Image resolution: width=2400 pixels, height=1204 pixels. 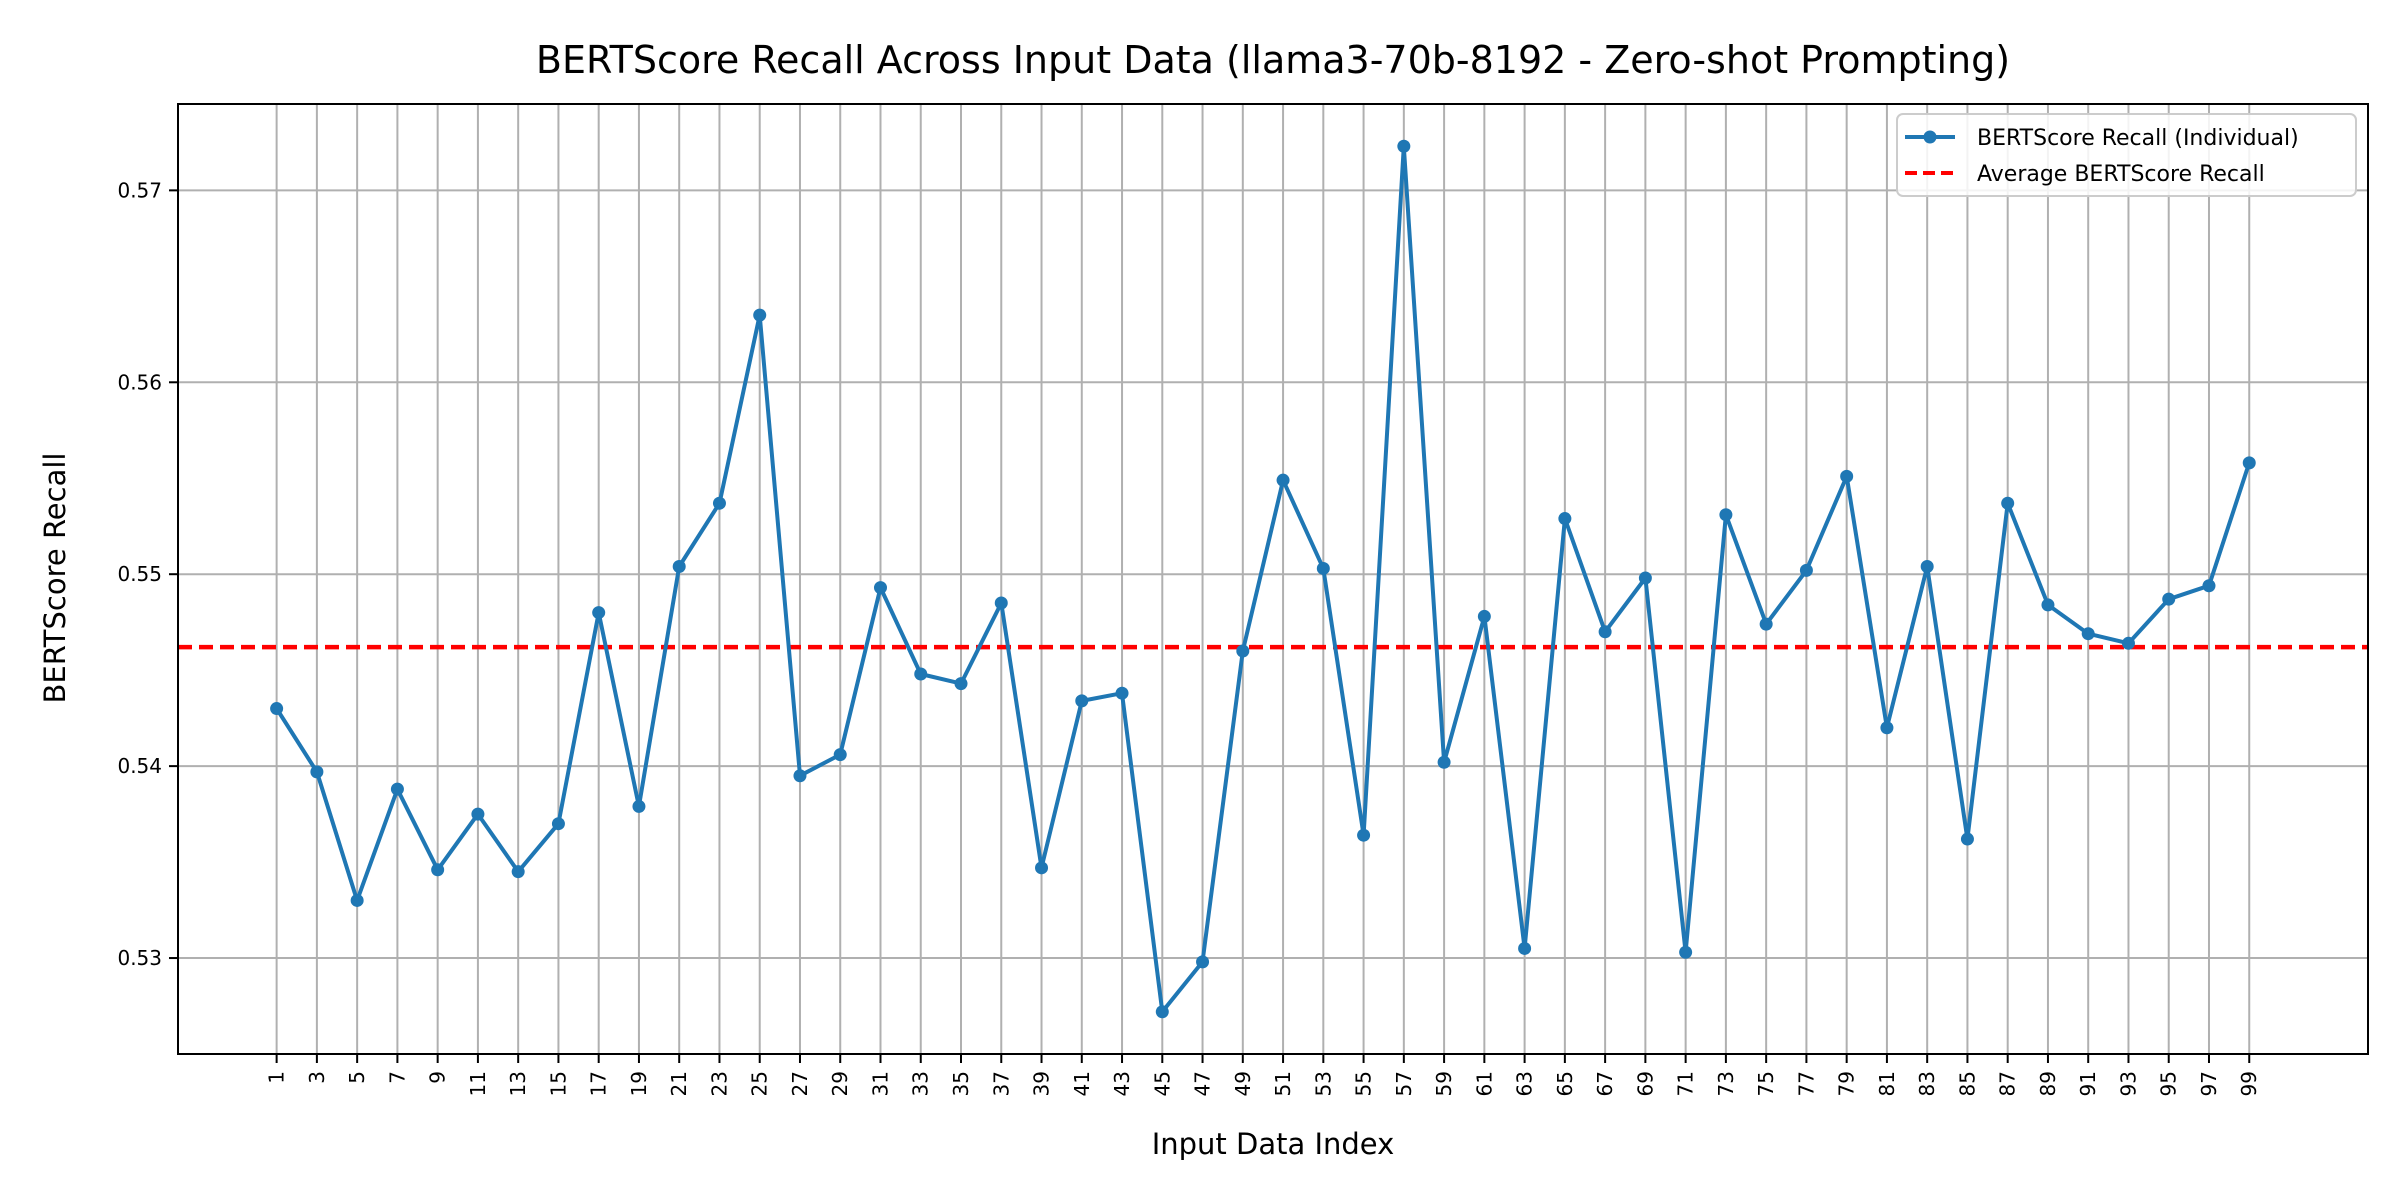 What do you see at coordinates (277, 1077) in the screenshot?
I see `x-tick-label: 1` at bounding box center [277, 1077].